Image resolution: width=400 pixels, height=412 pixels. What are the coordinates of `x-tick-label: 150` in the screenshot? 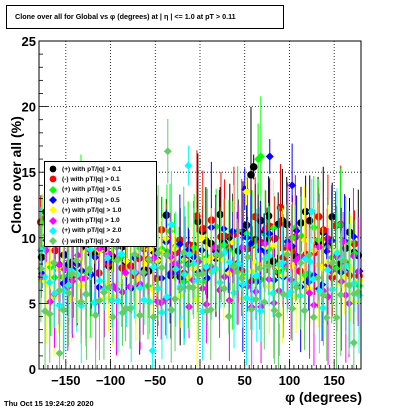 It's located at (334, 380).